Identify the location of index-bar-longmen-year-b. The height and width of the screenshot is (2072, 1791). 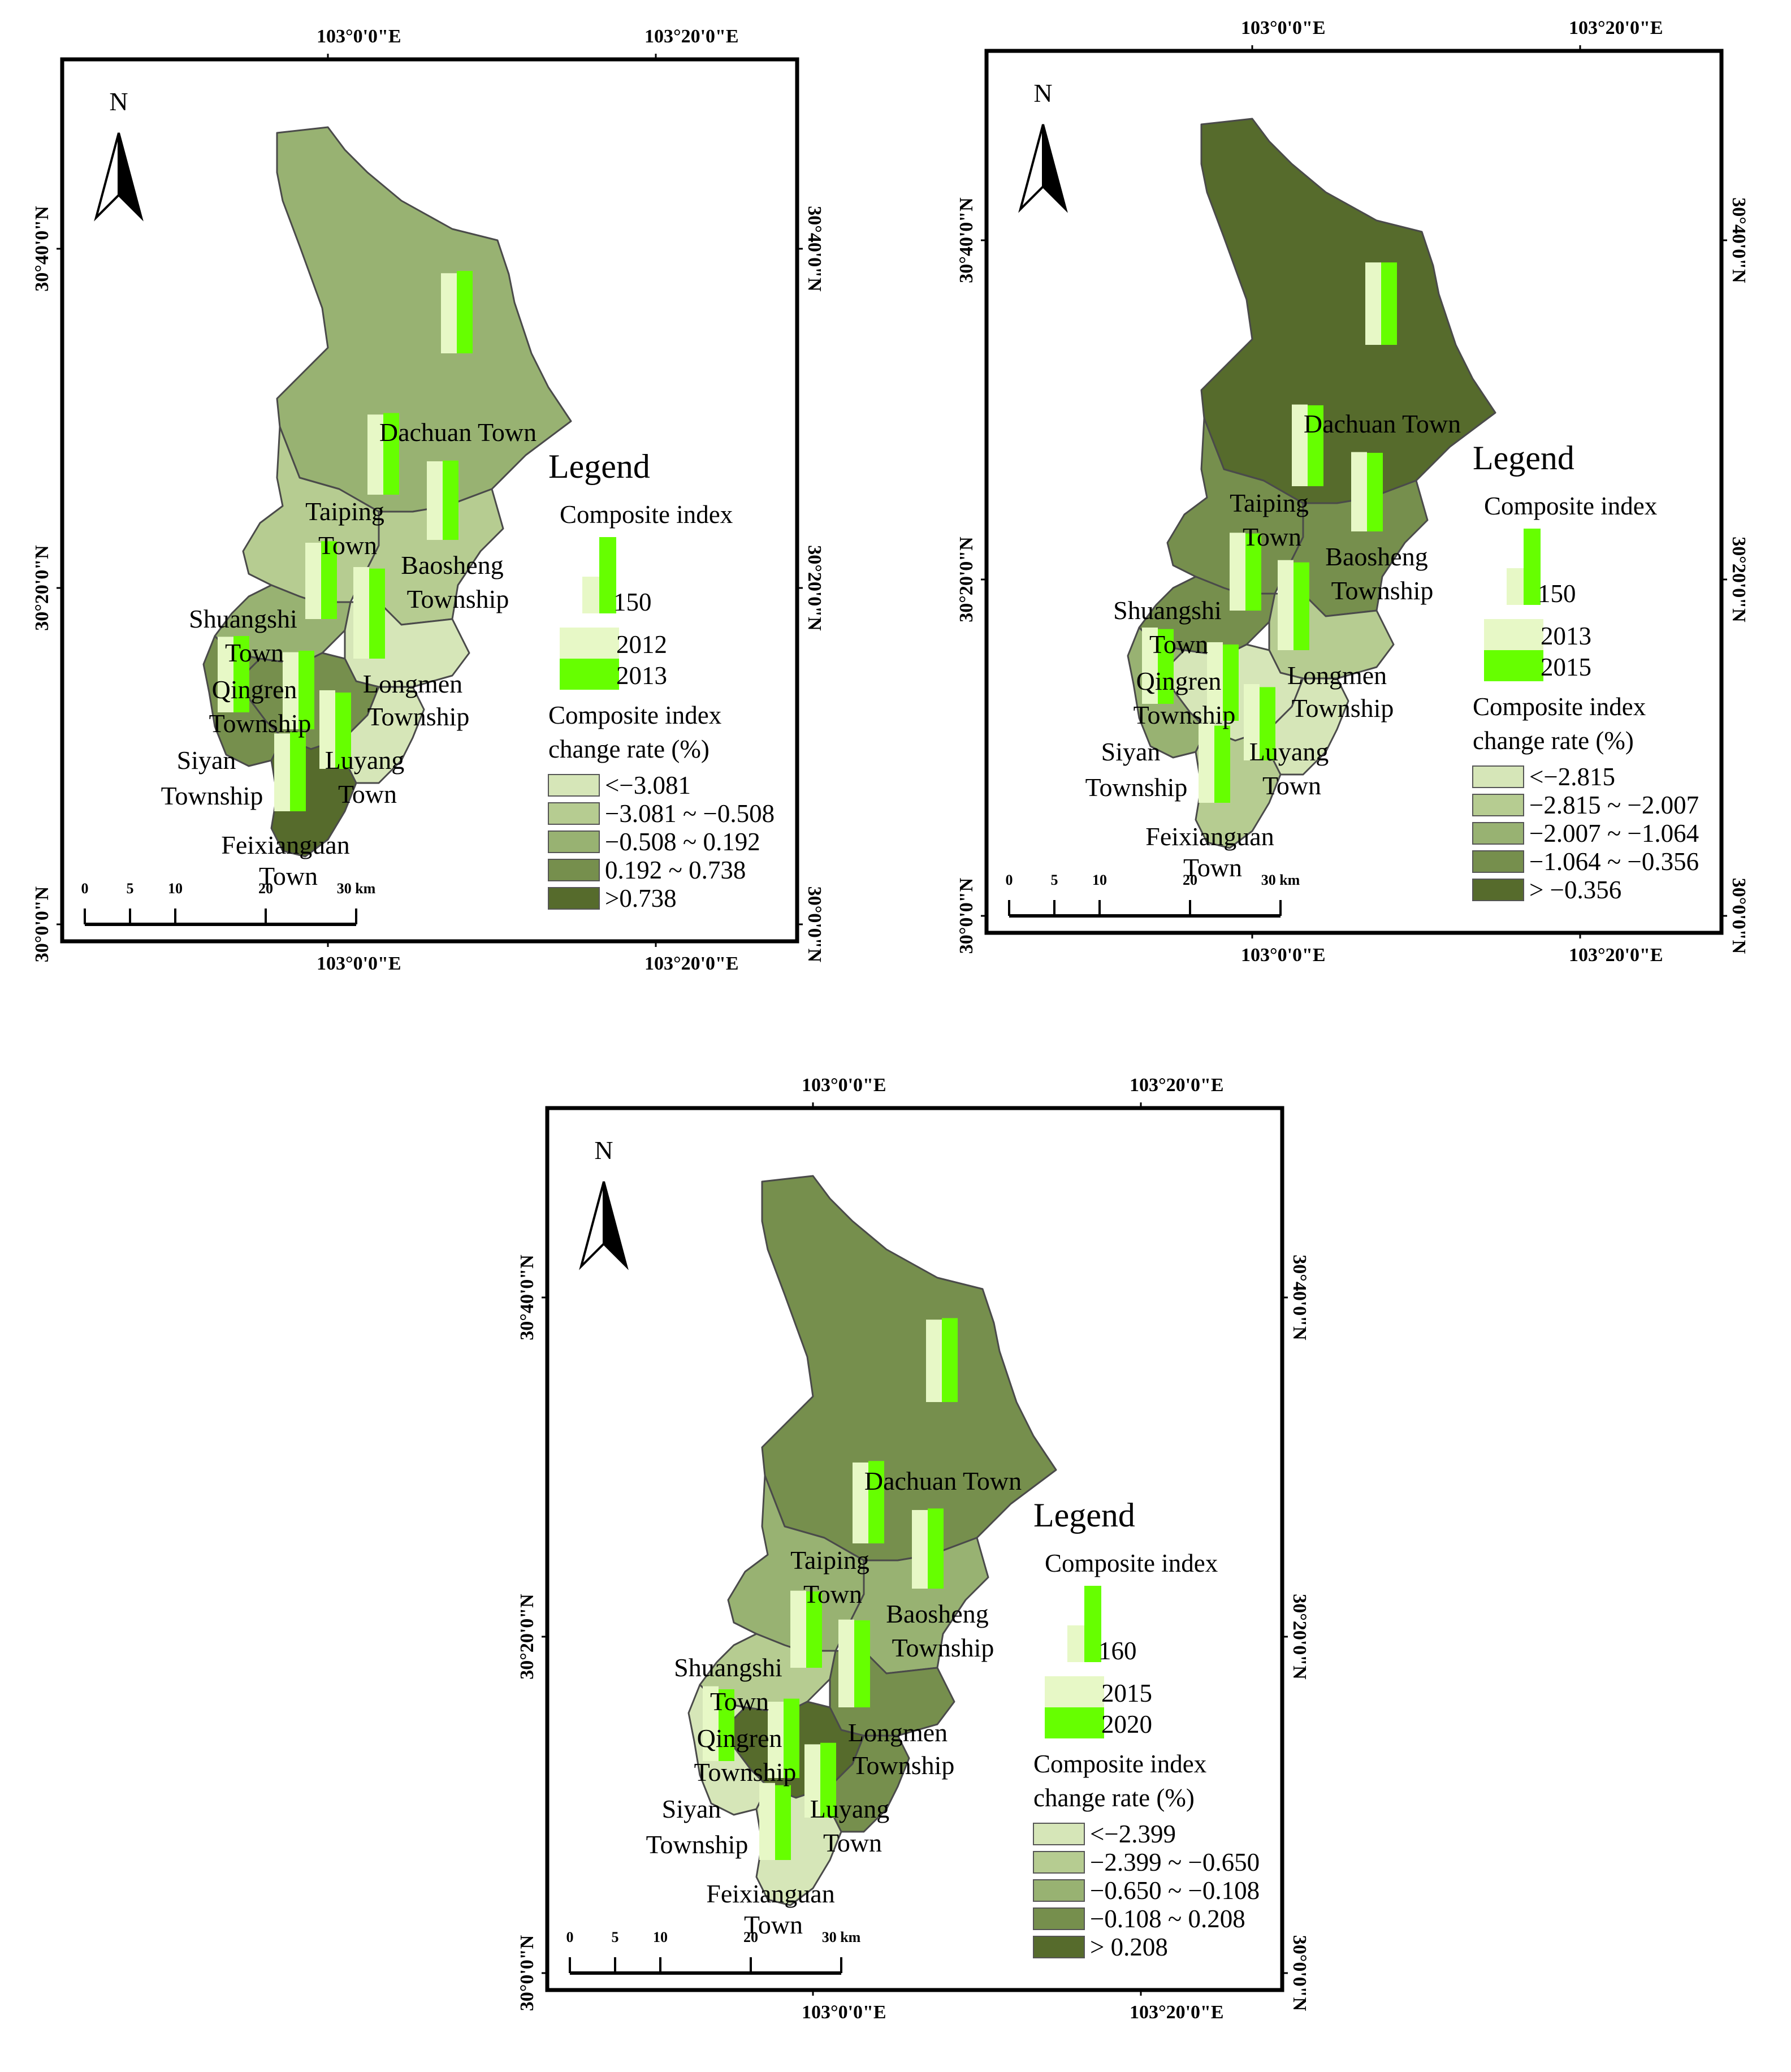
(862, 1663).